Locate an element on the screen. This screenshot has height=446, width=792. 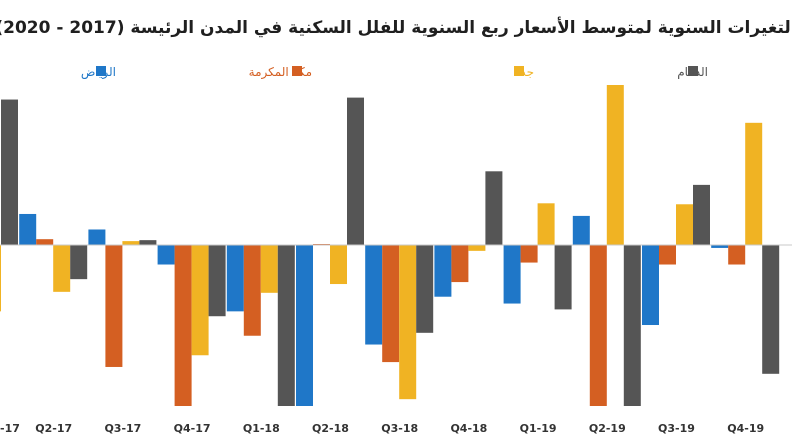
tick-label: Q3-19 is located at coordinates (676, 428).